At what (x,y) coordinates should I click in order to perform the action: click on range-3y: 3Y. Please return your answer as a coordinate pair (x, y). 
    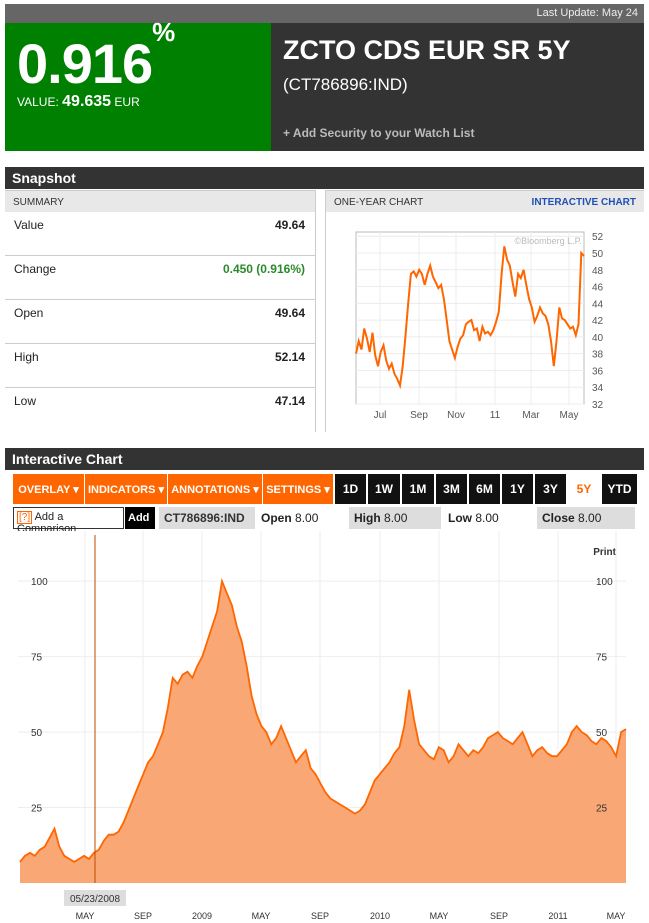
    Looking at the image, I should click on (550, 489).